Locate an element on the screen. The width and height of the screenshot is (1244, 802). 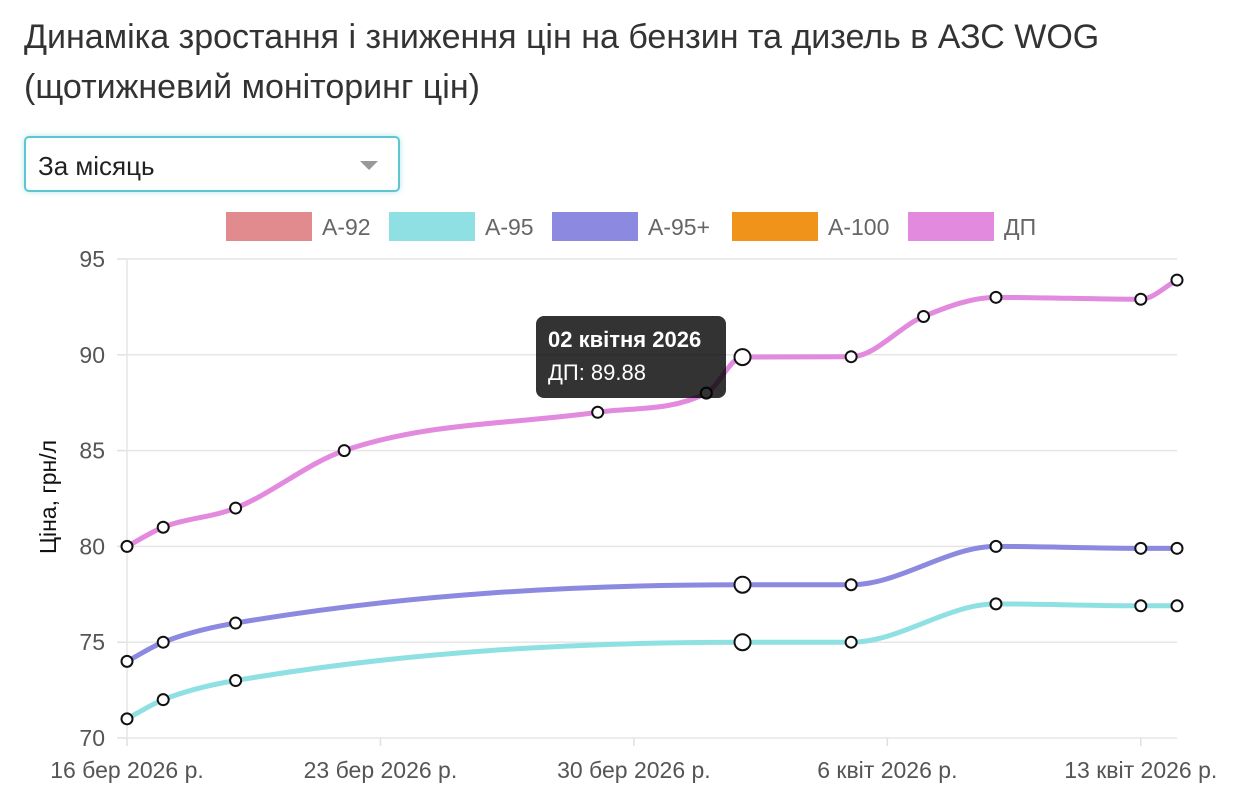
legend-item: А-95 is located at coordinates (461, 226).